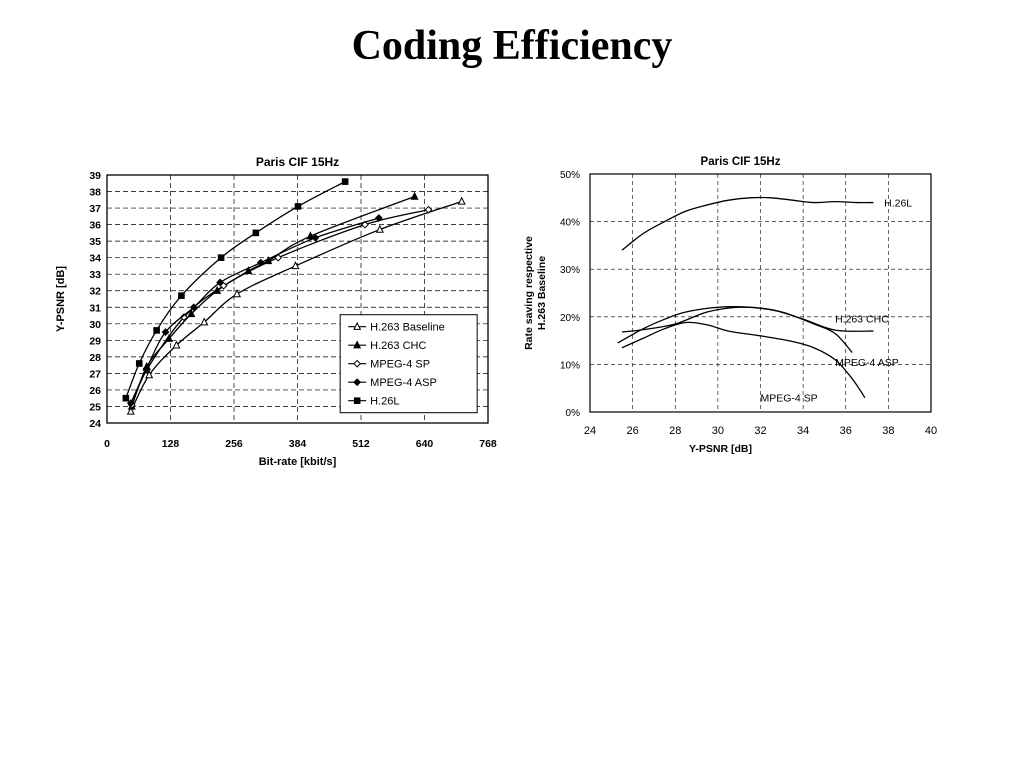 This screenshot has height=768, width=1024. What do you see at coordinates (298, 444) in the screenshot?
I see `chart1-xtick-label: 384` at bounding box center [298, 444].